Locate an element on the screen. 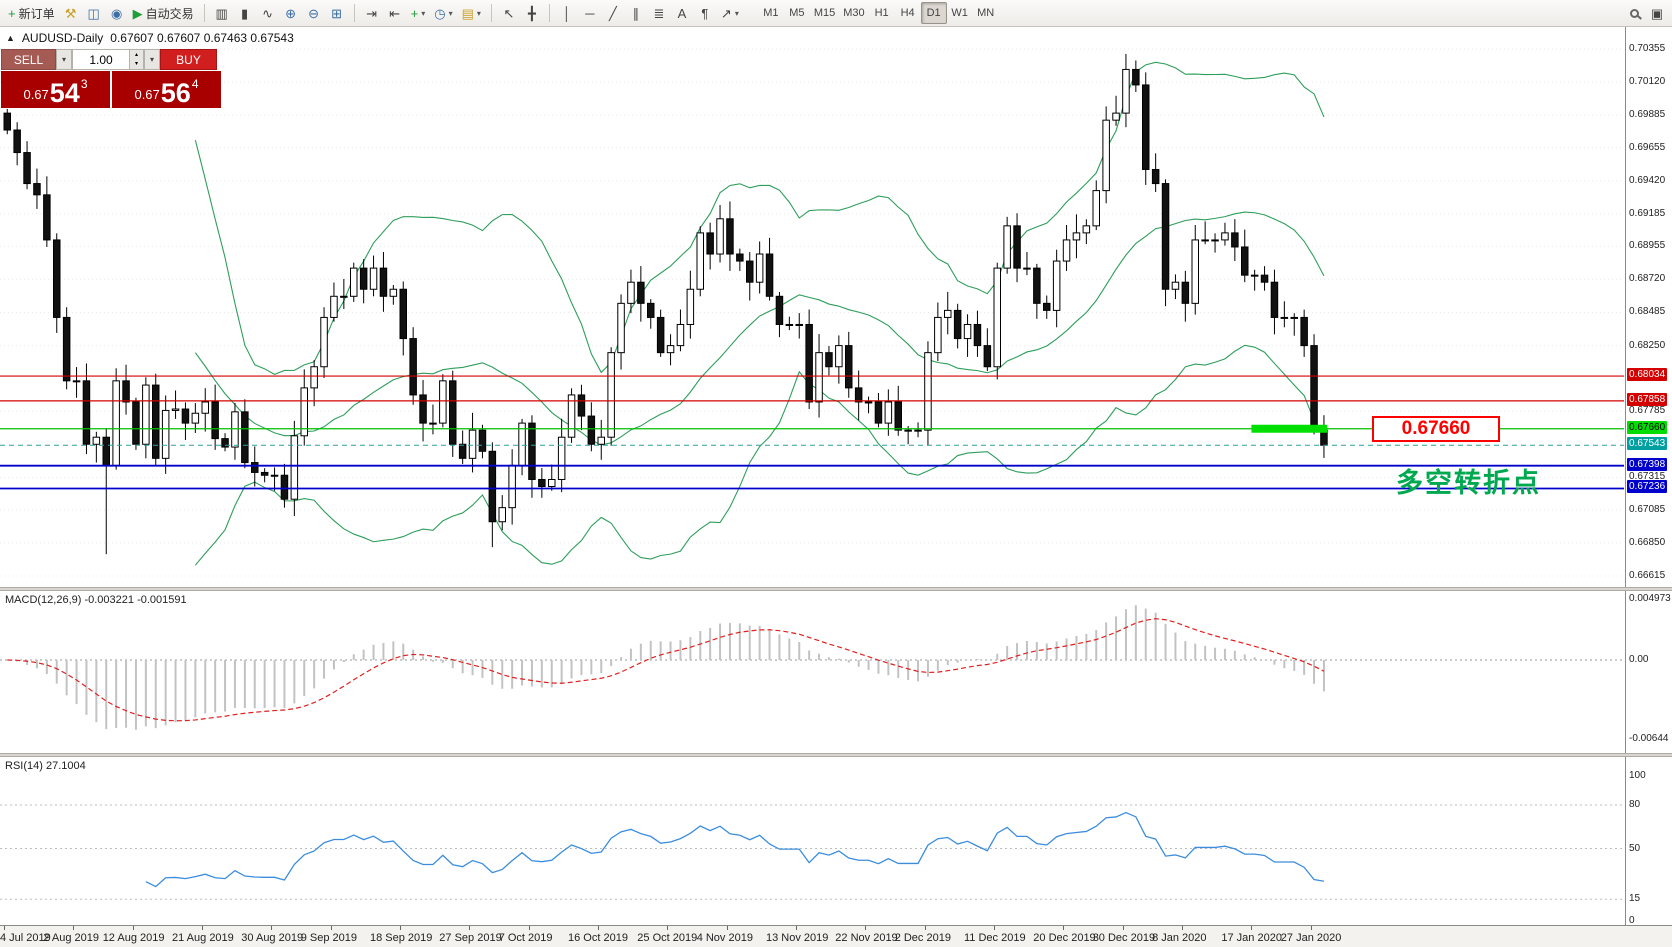  channel-button: ∥ is located at coordinates (636, 13).